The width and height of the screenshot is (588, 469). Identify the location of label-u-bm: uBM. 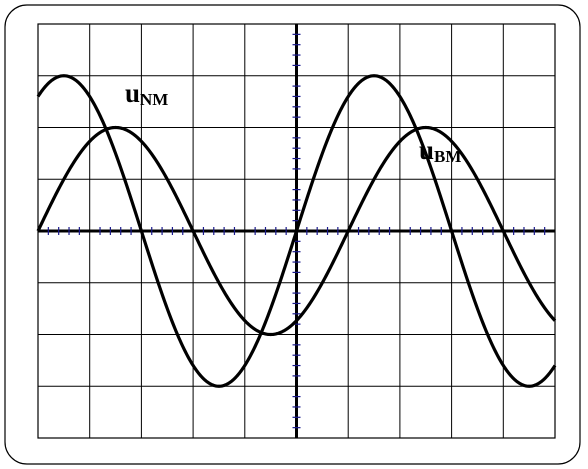
(440, 150).